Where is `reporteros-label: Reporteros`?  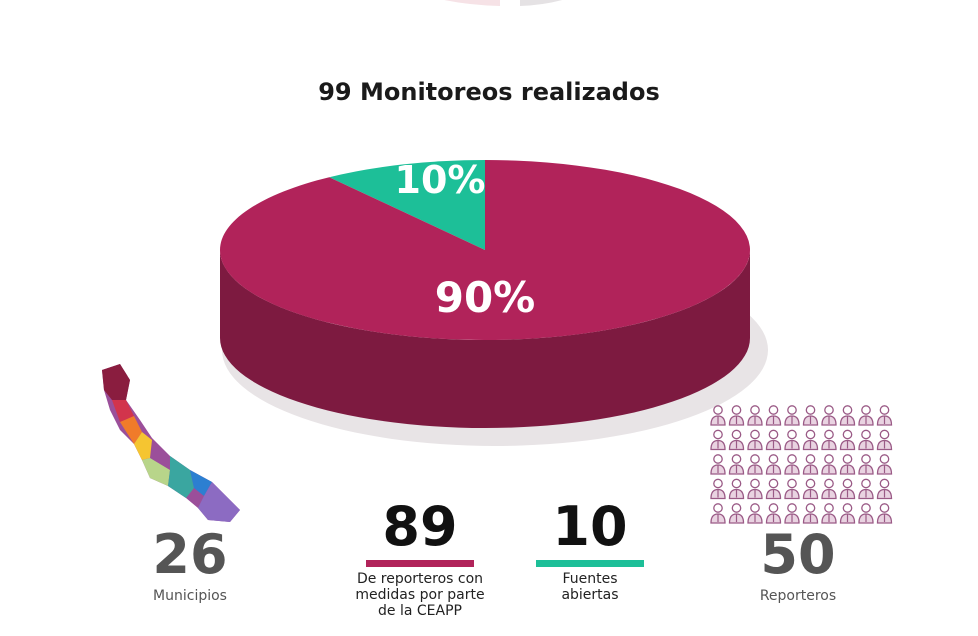
reporteros-label: Reporteros is located at coordinates (798, 596).